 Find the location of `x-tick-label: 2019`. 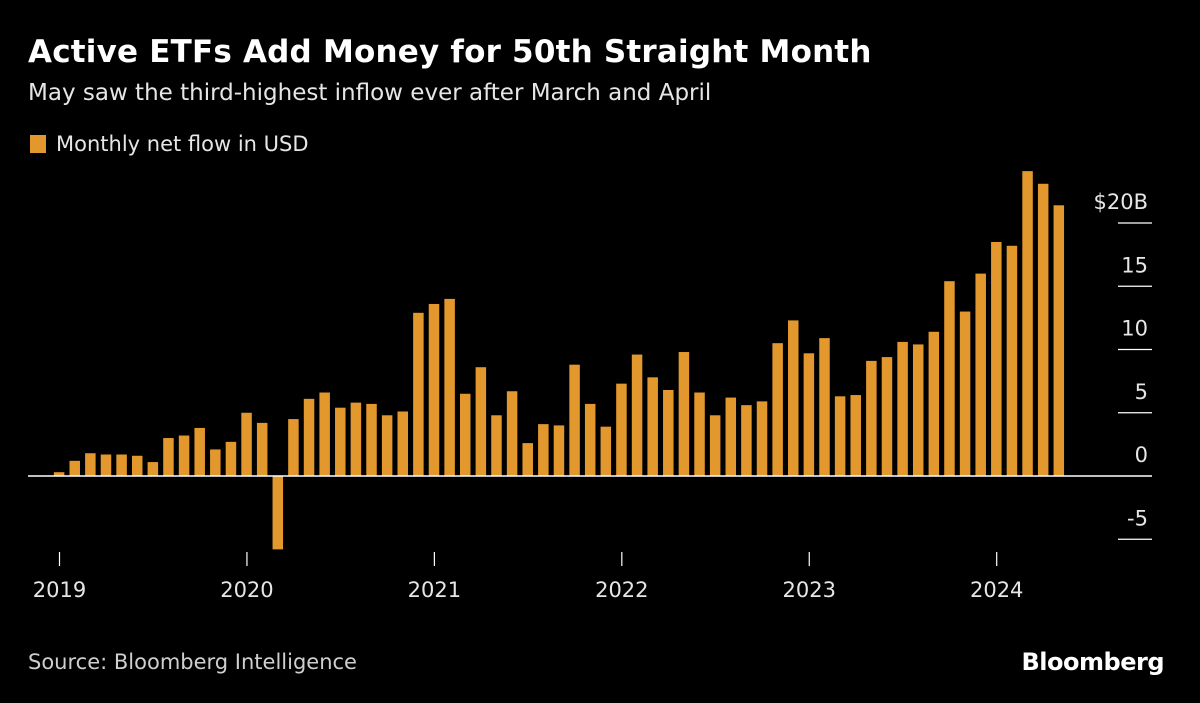

x-tick-label: 2019 is located at coordinates (59, 590).